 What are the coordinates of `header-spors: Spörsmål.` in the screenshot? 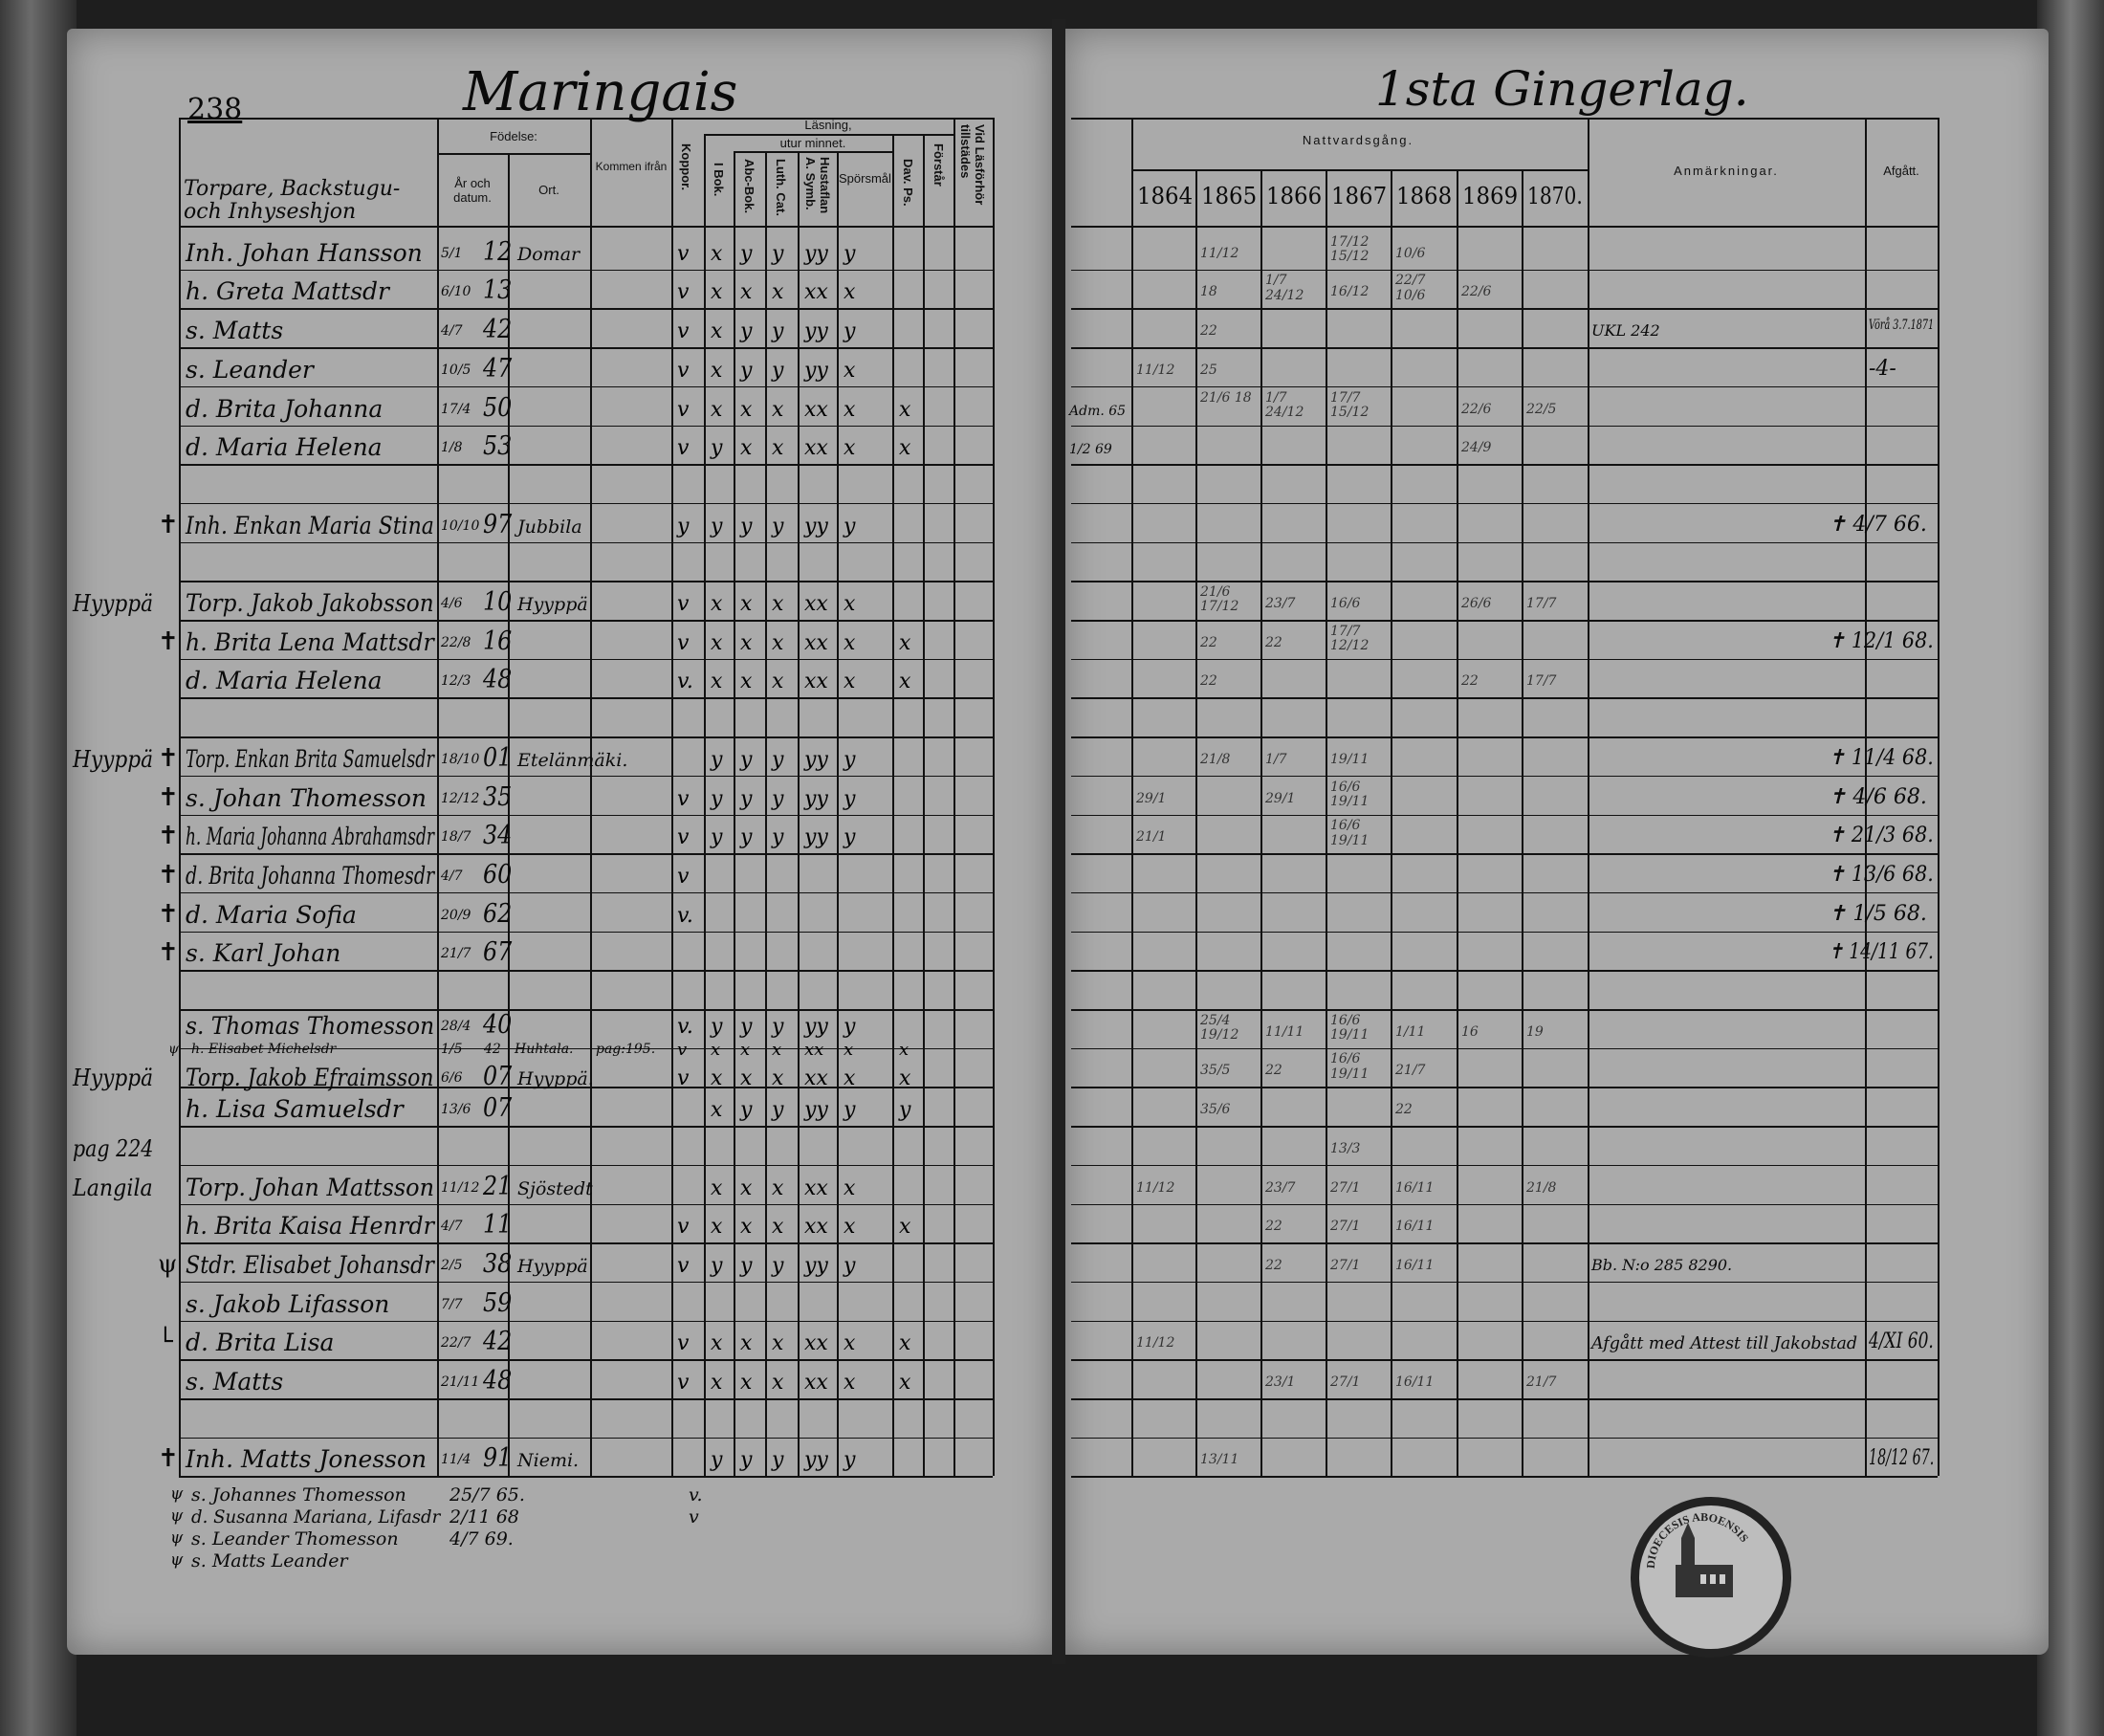 It's located at (867, 178).